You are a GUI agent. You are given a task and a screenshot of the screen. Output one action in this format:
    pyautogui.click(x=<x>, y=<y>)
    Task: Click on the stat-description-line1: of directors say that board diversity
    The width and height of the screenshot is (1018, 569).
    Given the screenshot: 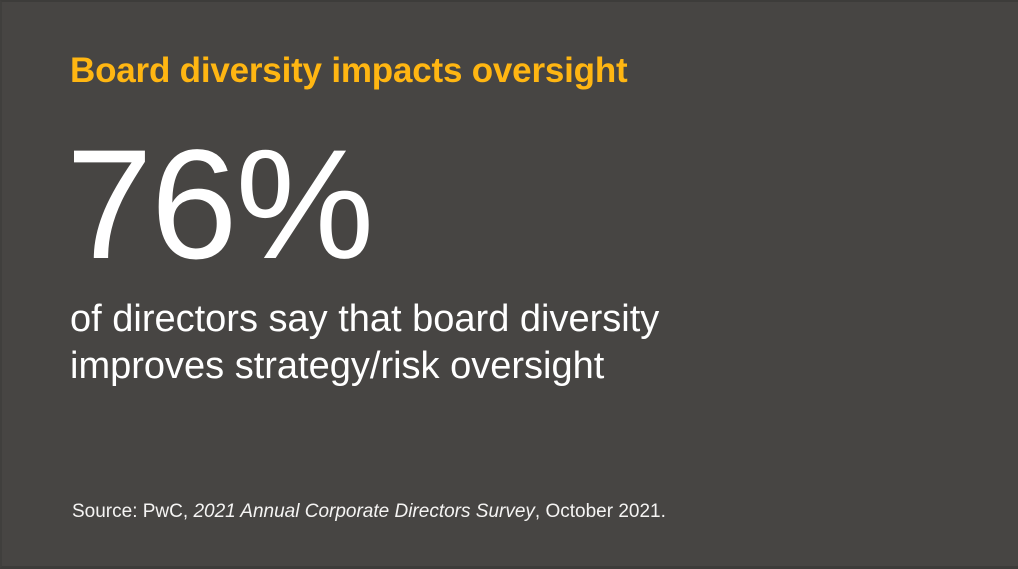 What is the action you would take?
    pyautogui.click(x=365, y=319)
    